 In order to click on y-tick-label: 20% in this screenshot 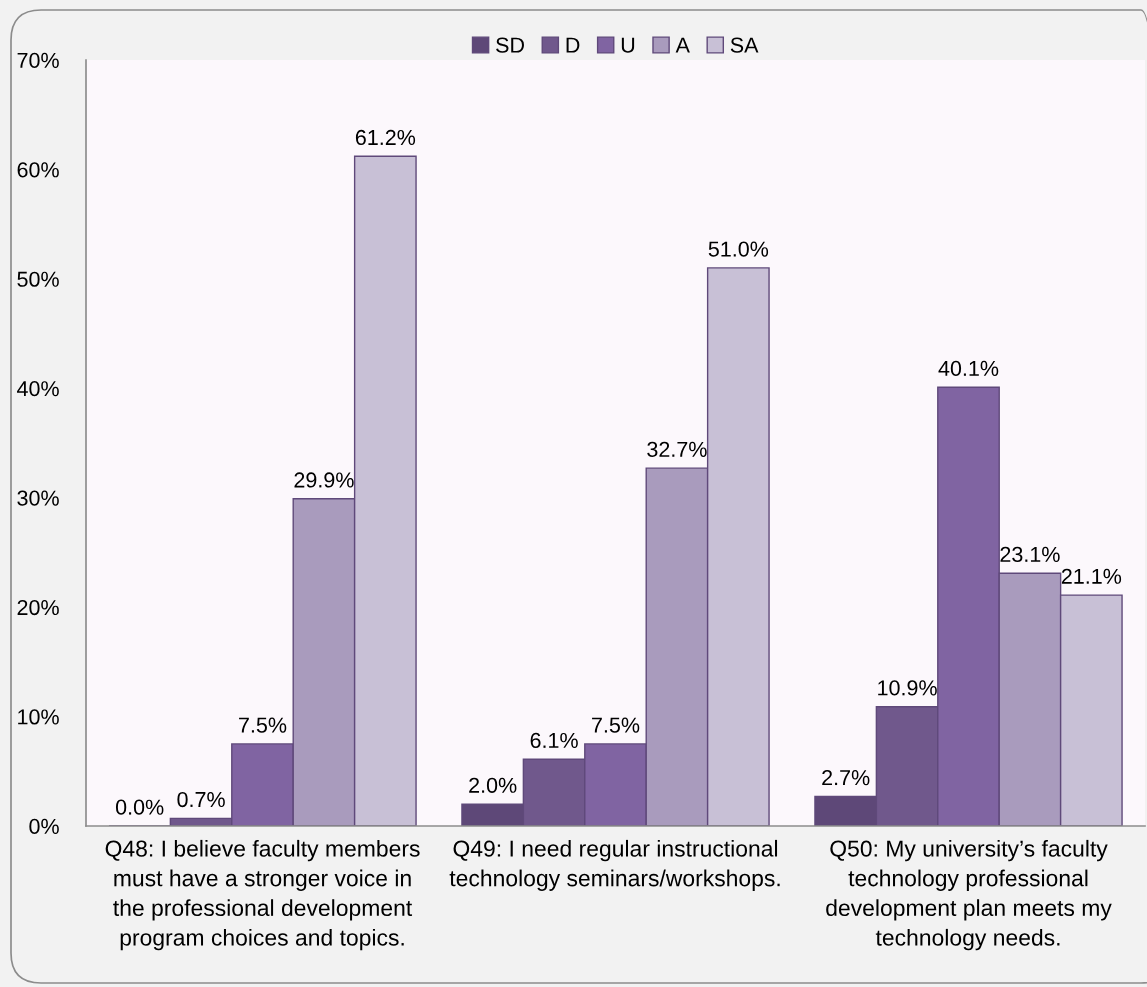, I will do `click(38, 607)`.